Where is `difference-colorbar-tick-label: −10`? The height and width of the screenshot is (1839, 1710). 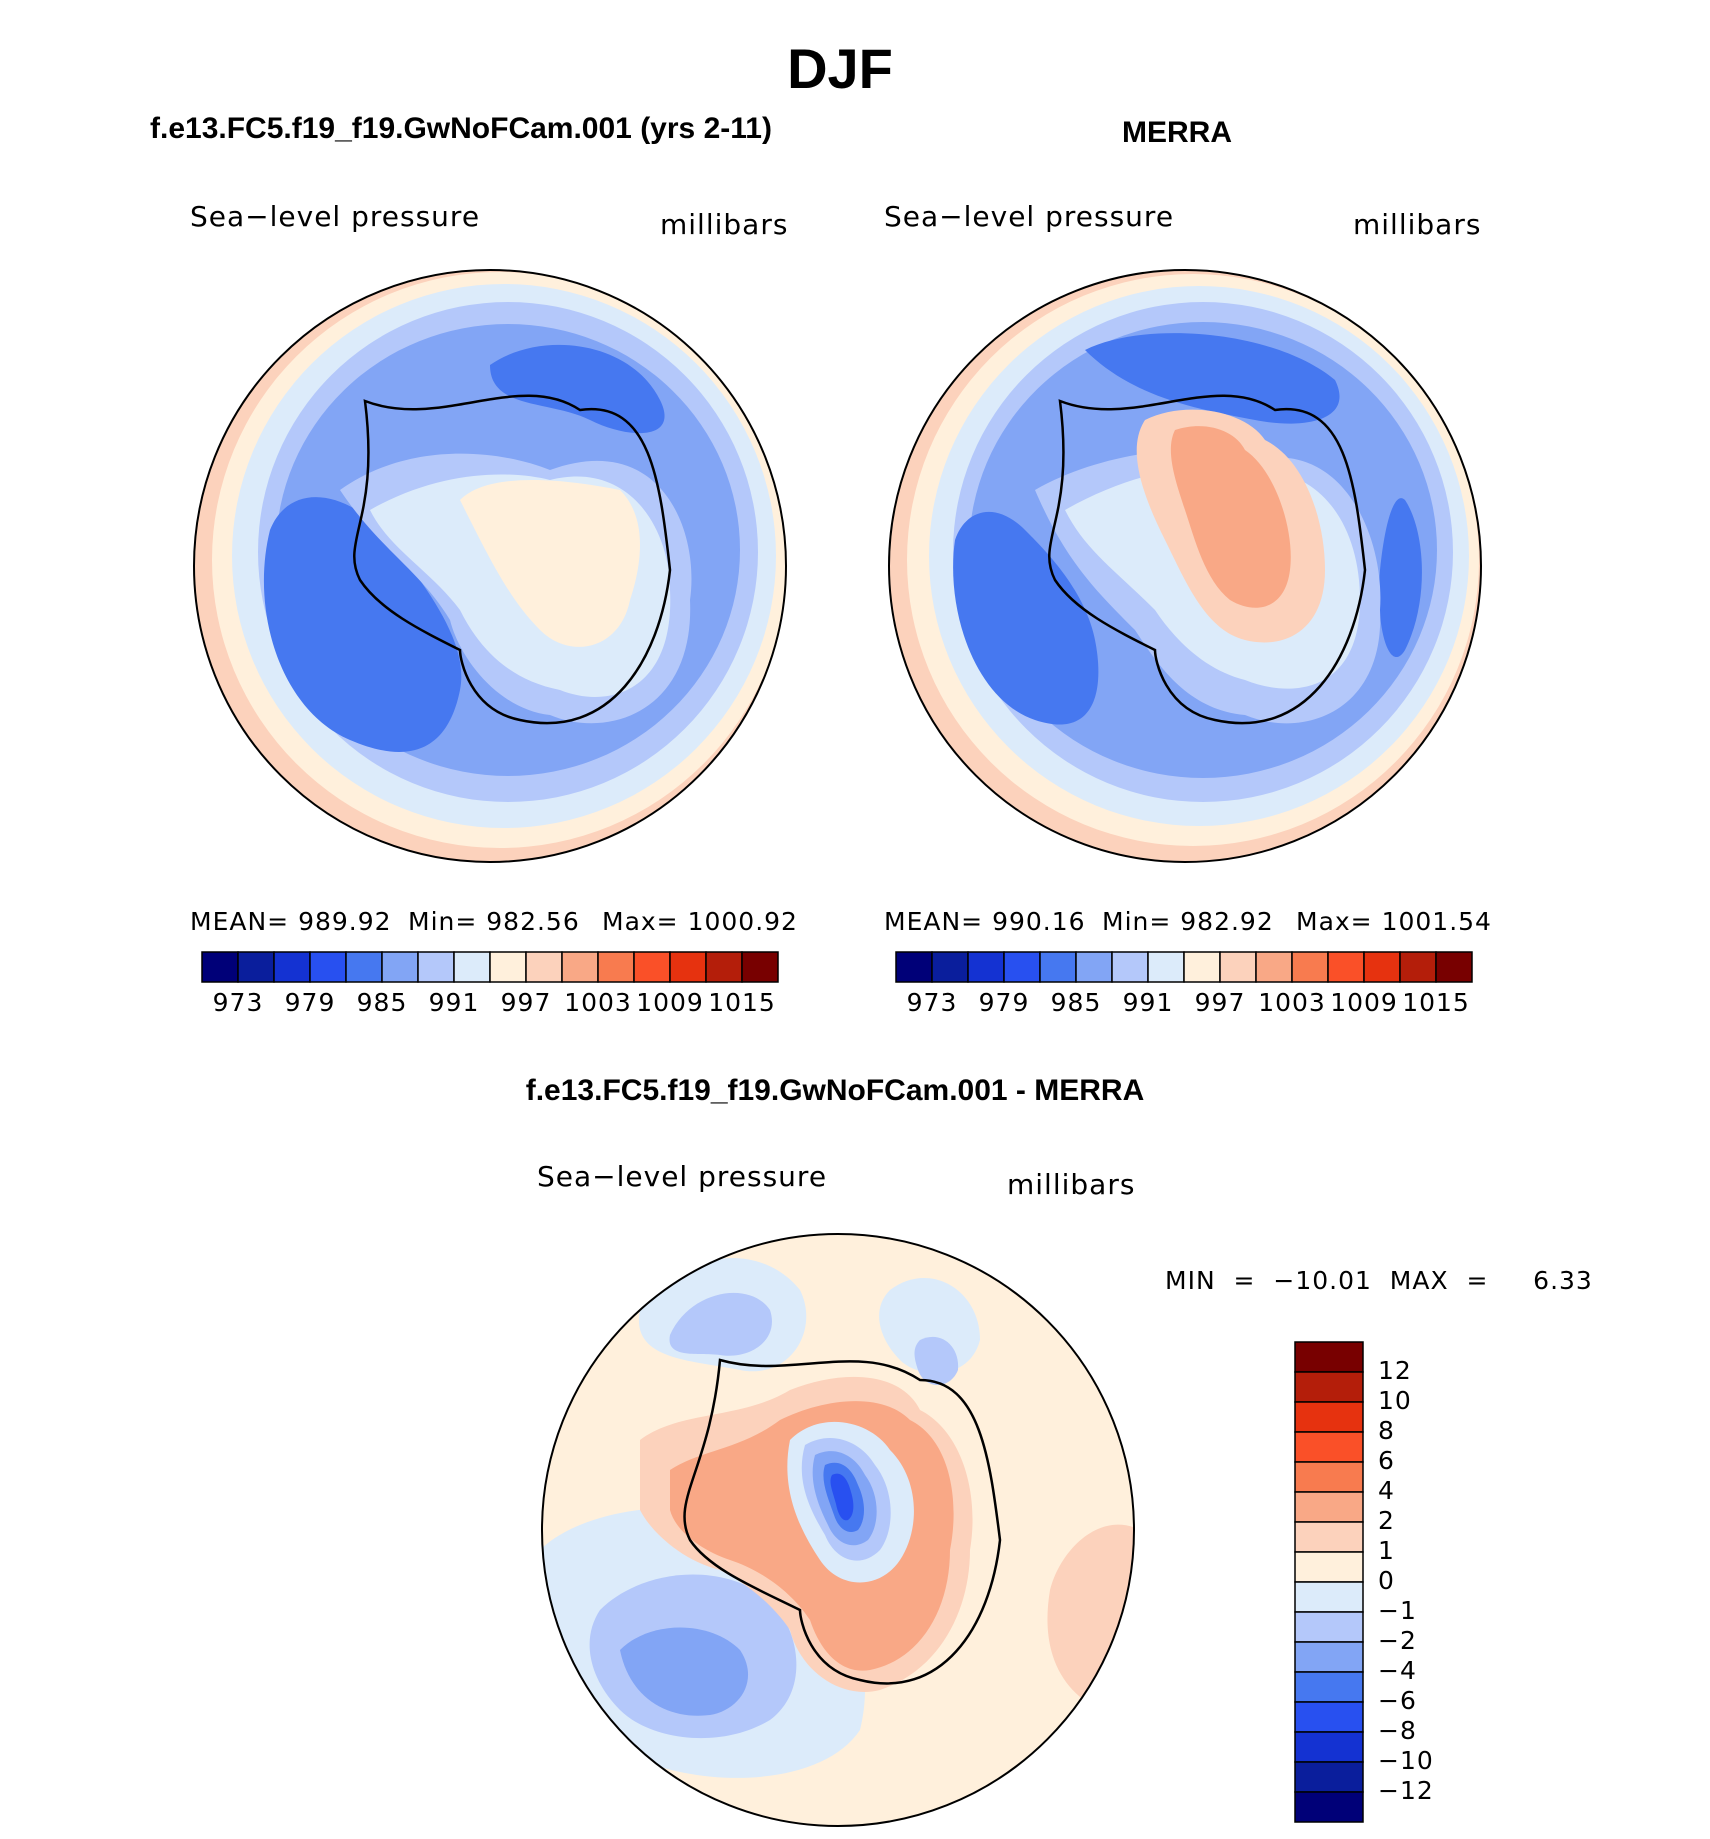
difference-colorbar-tick-label: −10 is located at coordinates (1406, 1760).